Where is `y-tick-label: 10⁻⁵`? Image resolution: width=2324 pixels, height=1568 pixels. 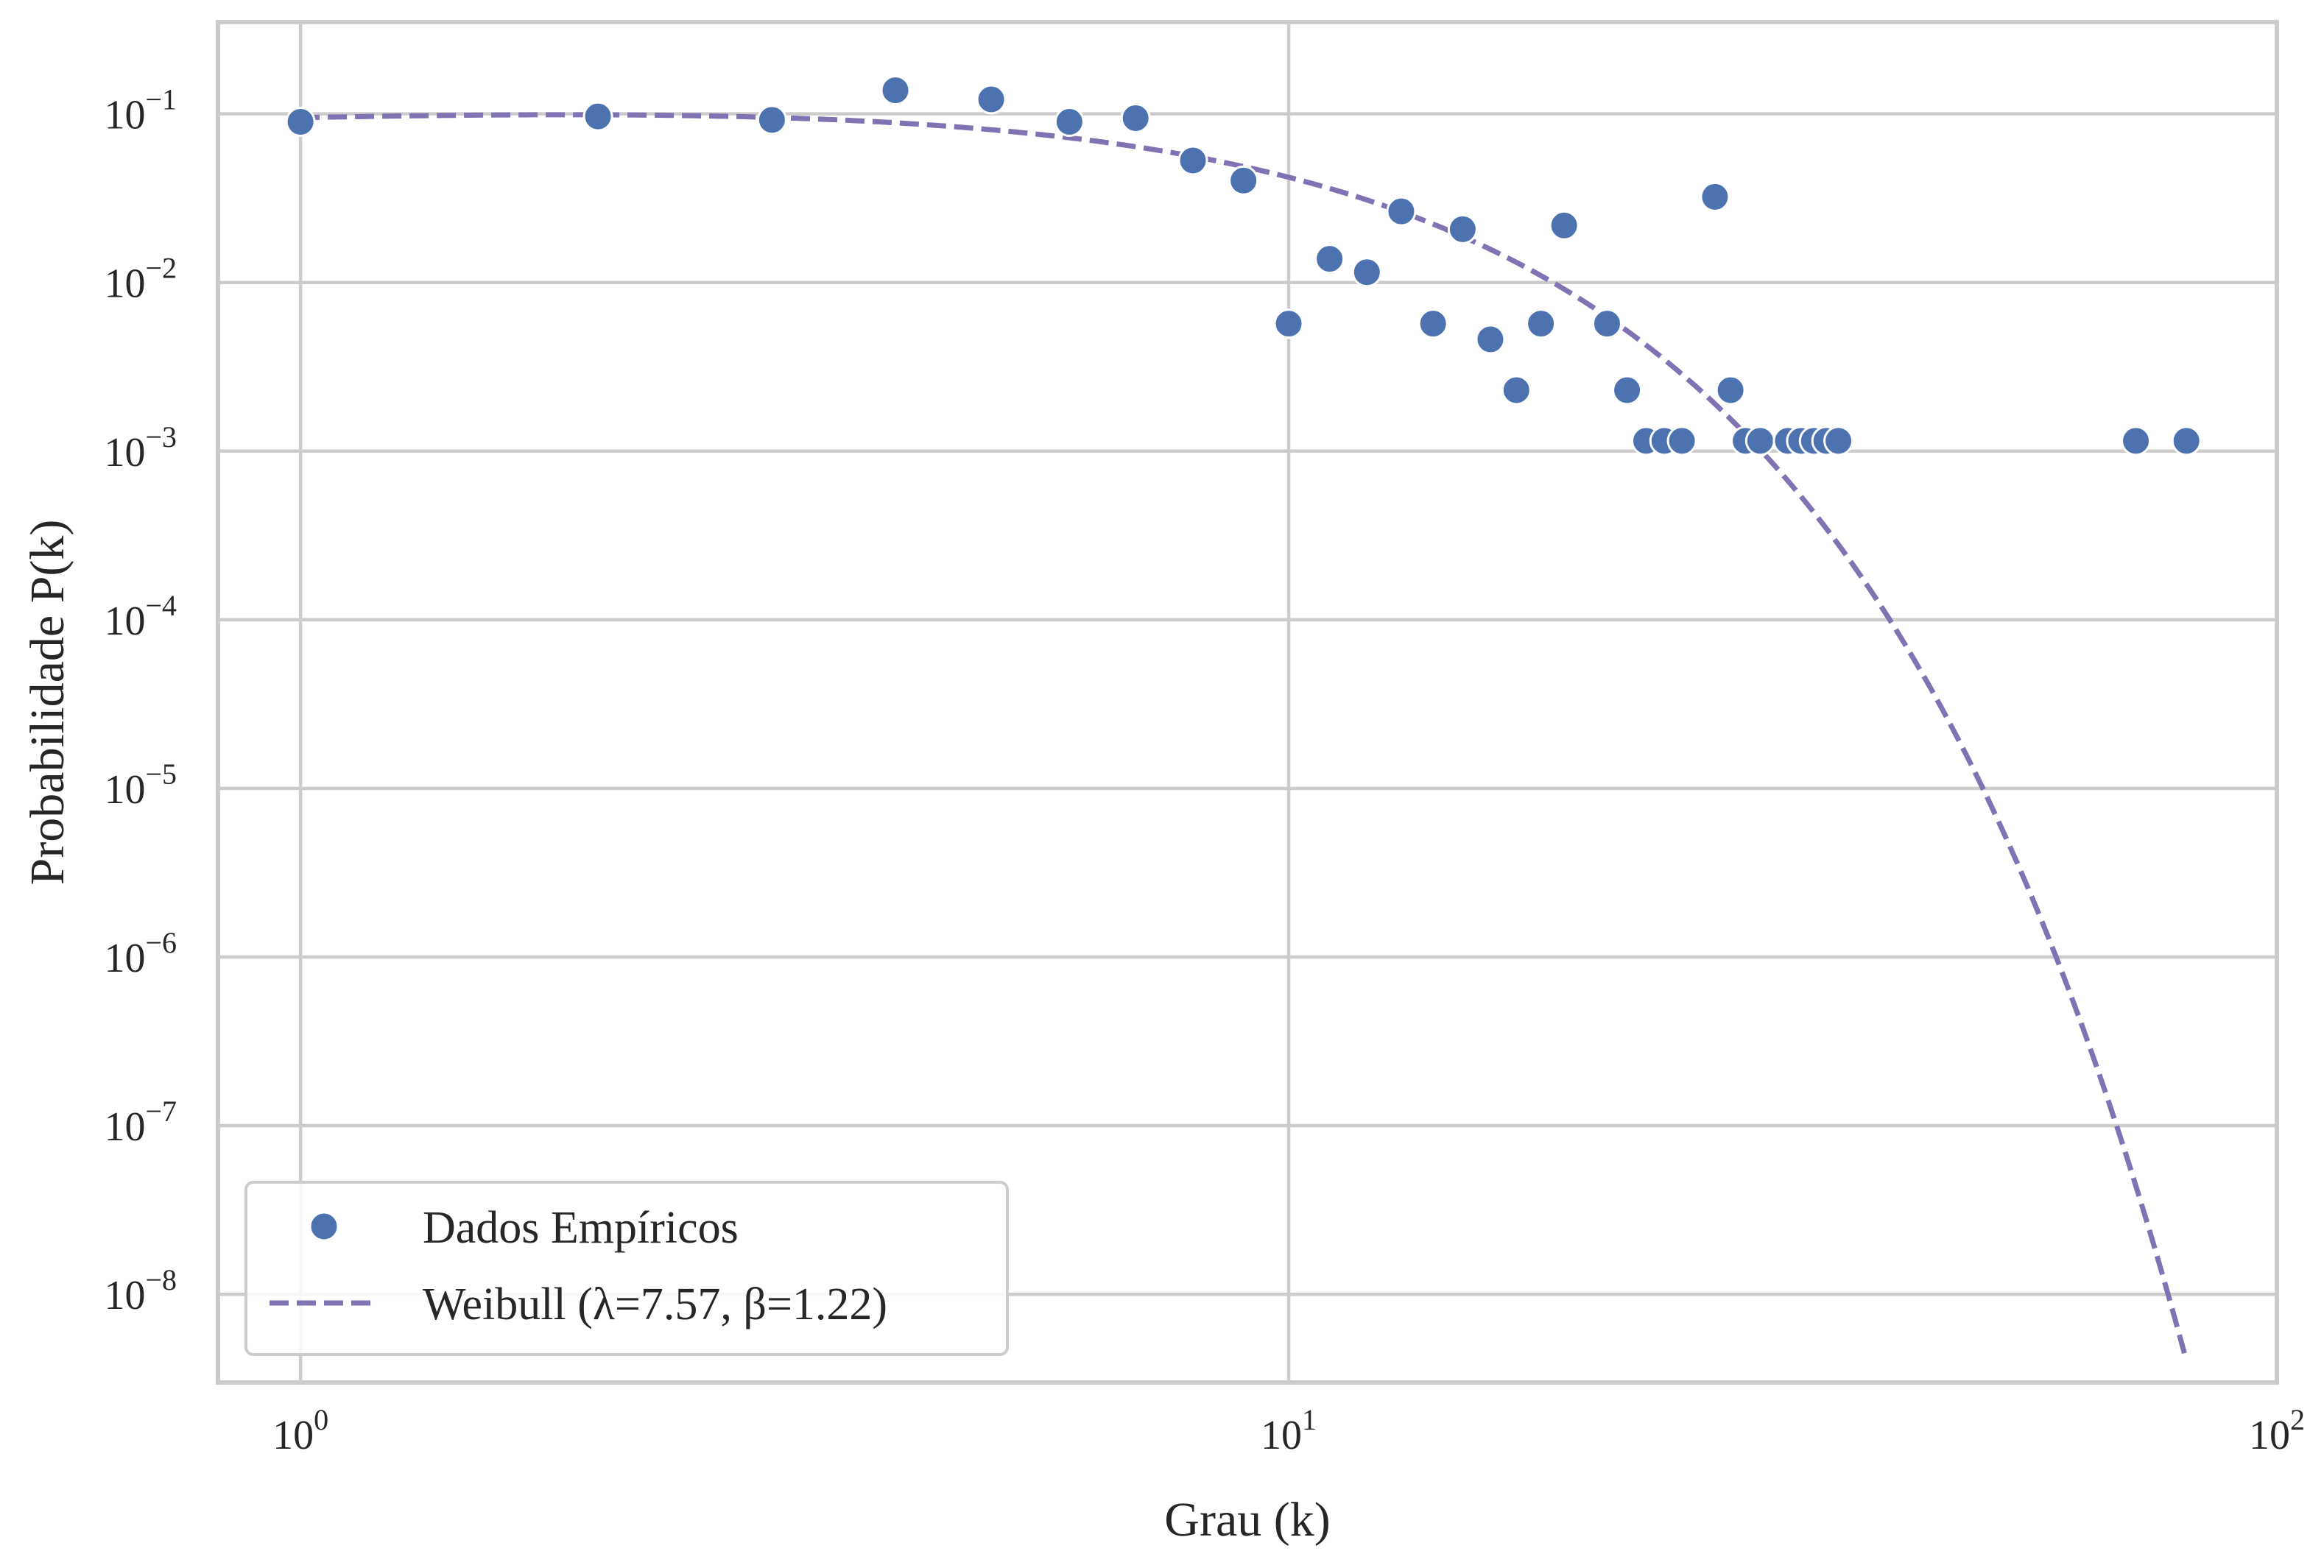
y-tick-label: 10⁻⁵ is located at coordinates (141, 785).